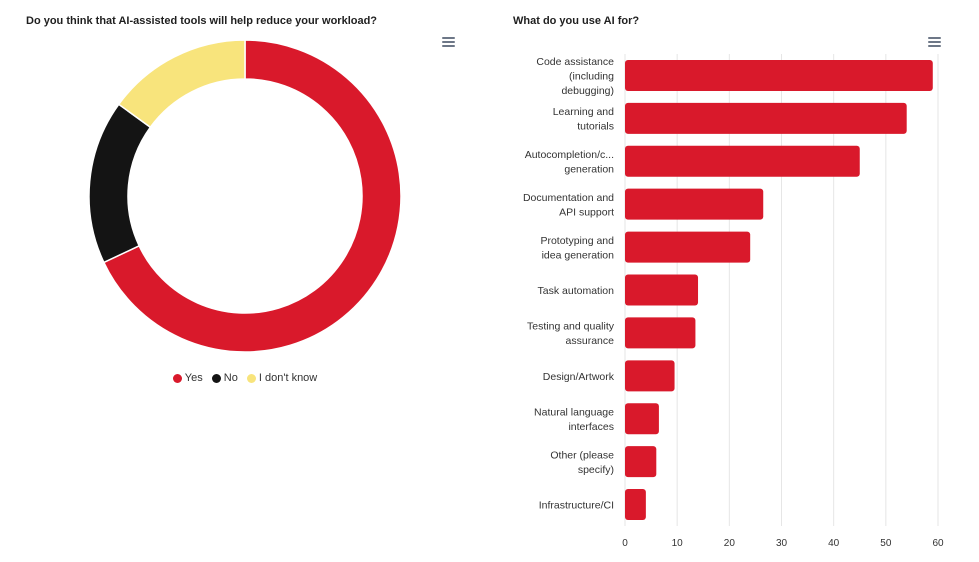 The image size is (979, 562). What do you see at coordinates (568, 205) in the screenshot?
I see `category-label: Documentation and API support` at bounding box center [568, 205].